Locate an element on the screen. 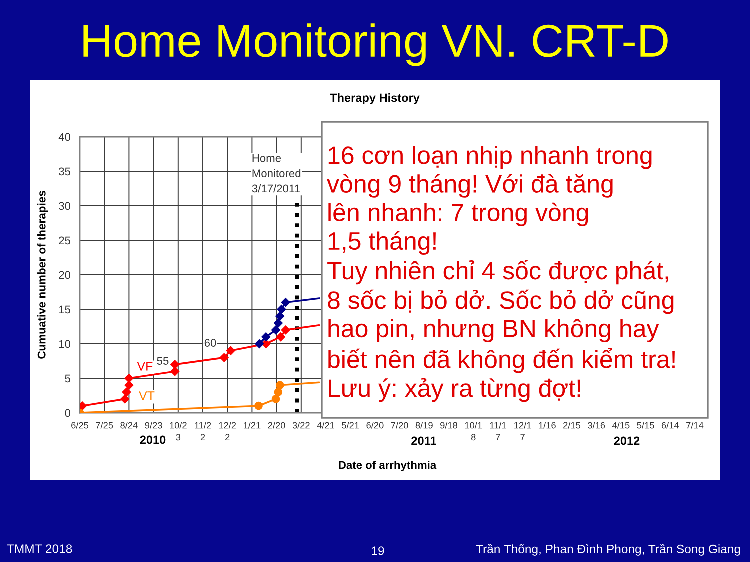  x-tick-label: 10/23 is located at coordinates (178, 431).